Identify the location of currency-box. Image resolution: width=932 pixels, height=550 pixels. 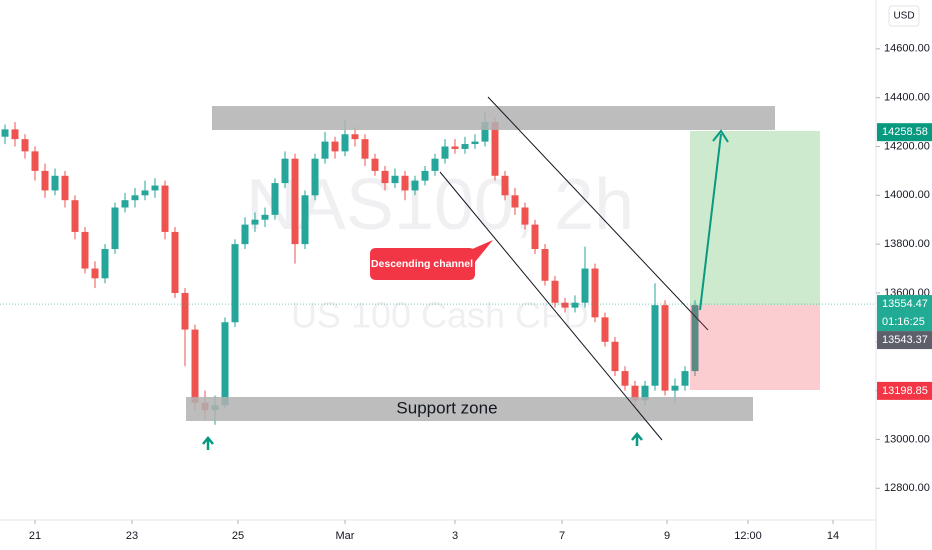
(904, 16).